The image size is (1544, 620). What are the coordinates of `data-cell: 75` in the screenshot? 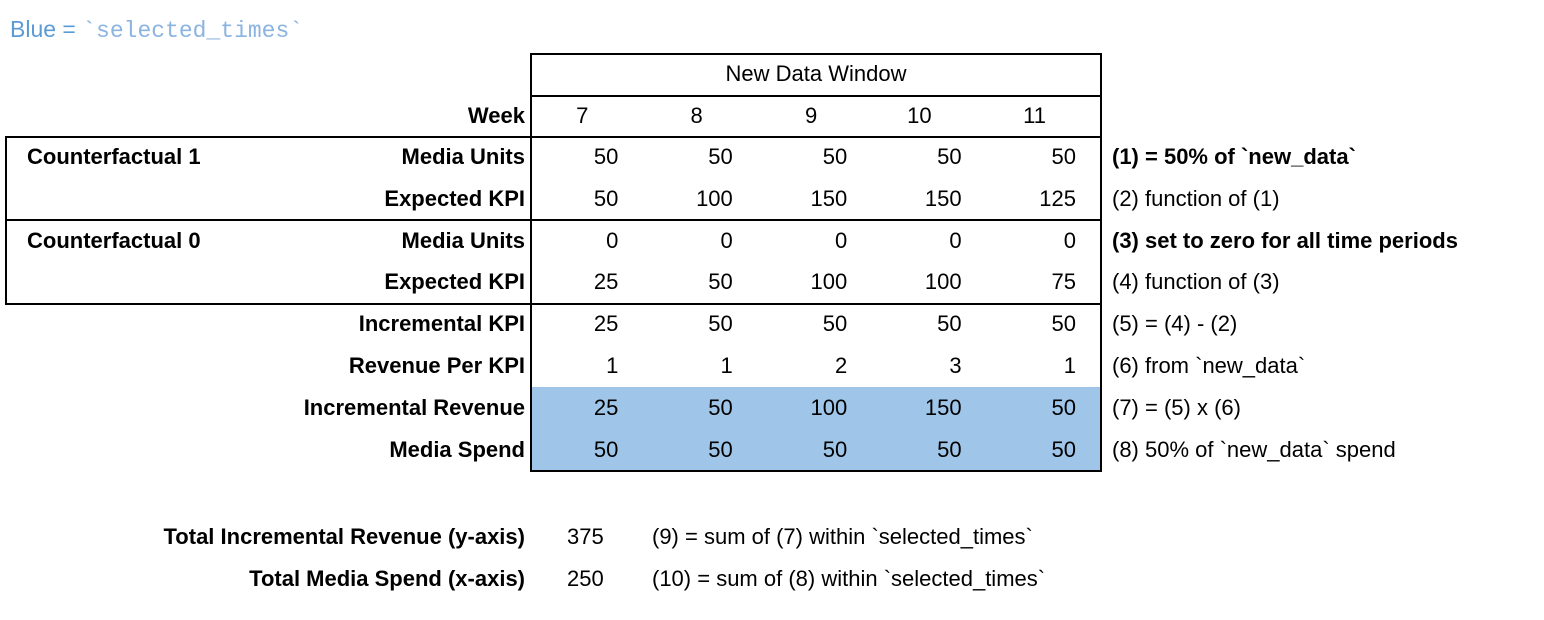 It's located at (1063, 281).